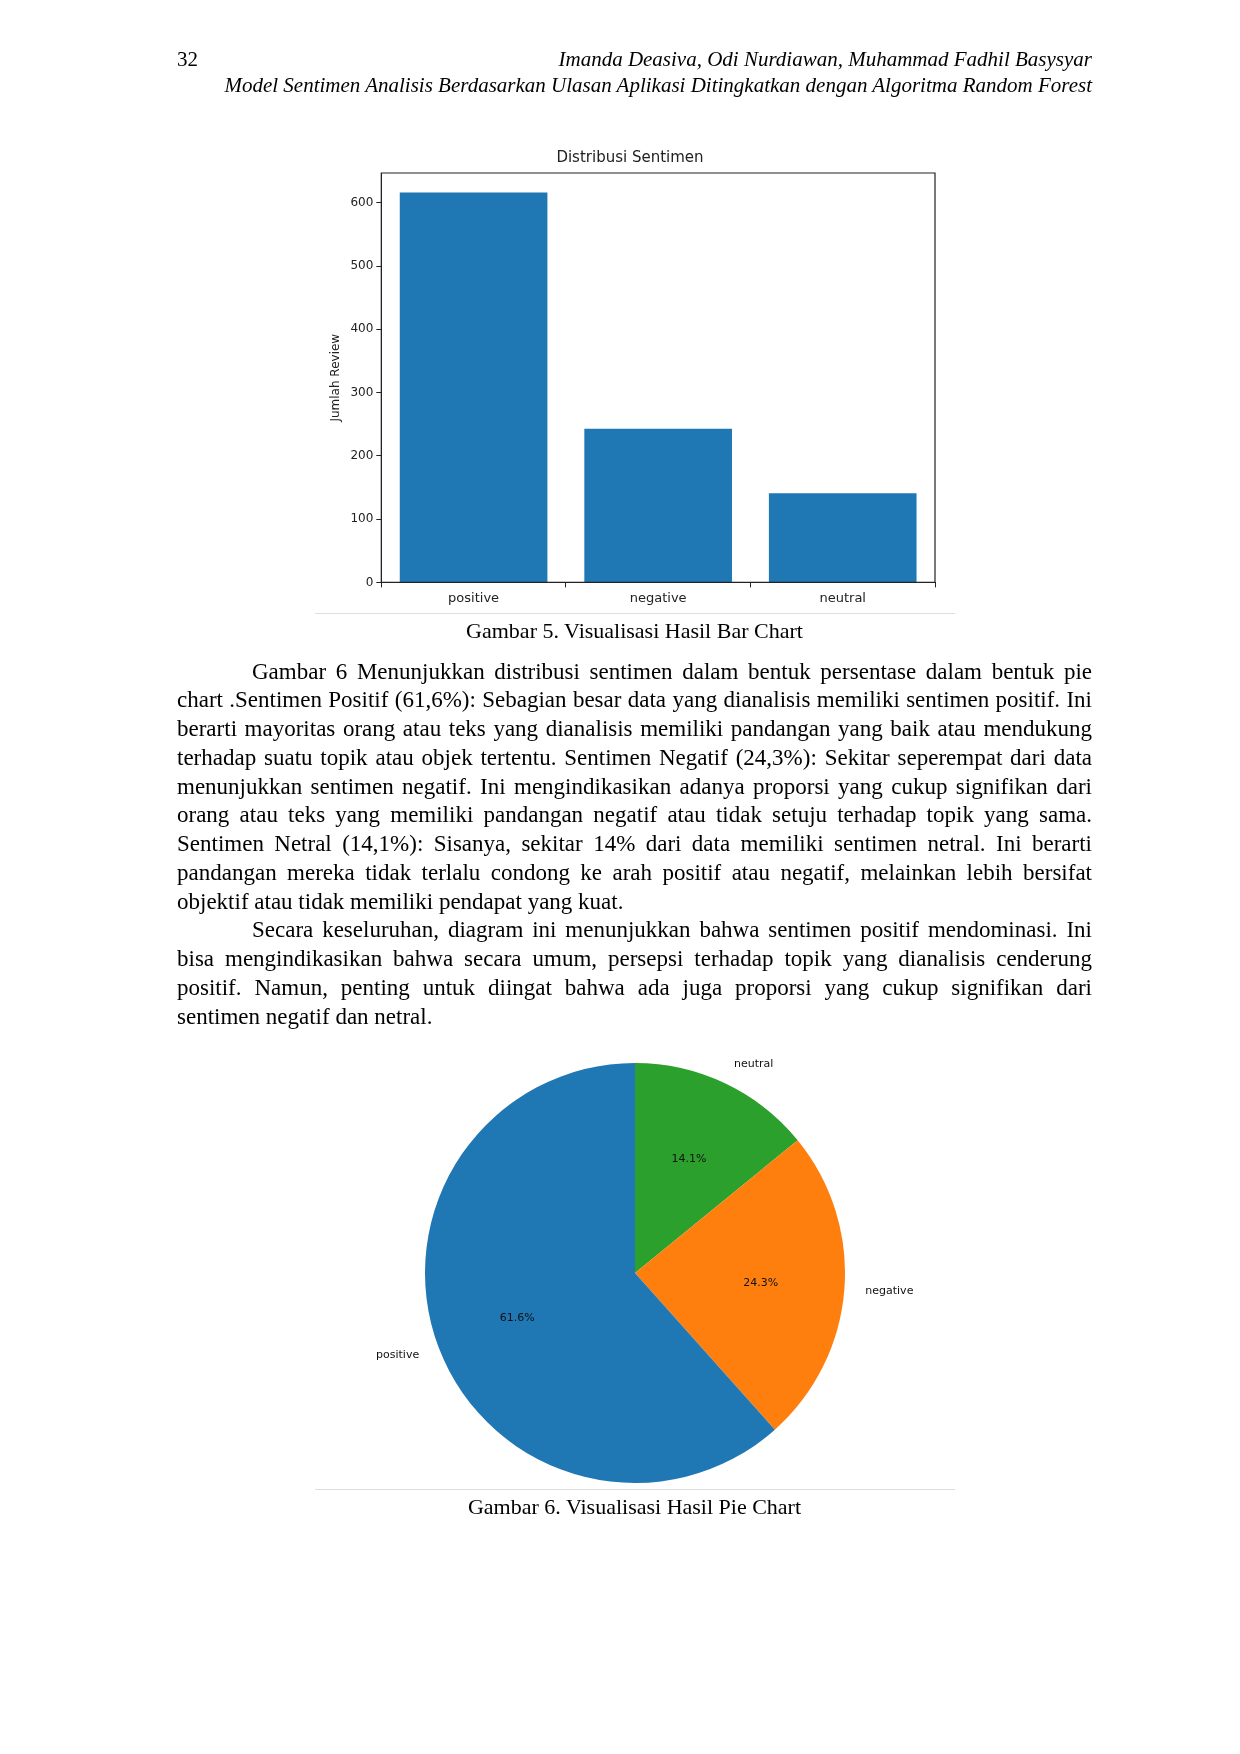 The width and height of the screenshot is (1240, 1754). I want to click on x-tick-label: neutral, so click(842, 597).